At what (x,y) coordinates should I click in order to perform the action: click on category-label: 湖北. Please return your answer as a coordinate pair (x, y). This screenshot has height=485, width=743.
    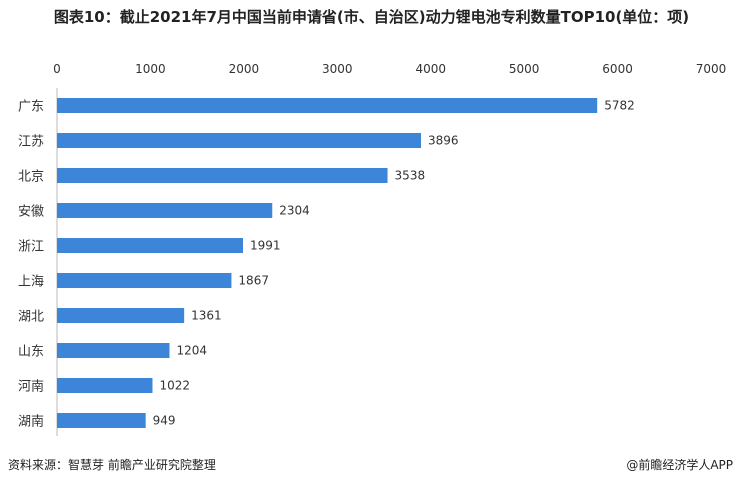
    Looking at the image, I should click on (31, 317).